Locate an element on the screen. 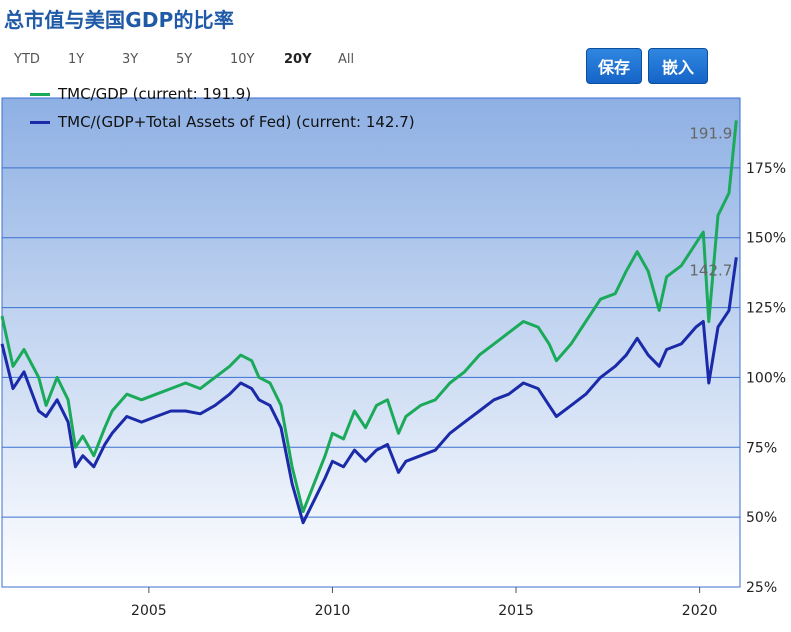 The height and width of the screenshot is (632, 791). range-1y: 1Y is located at coordinates (76, 59).